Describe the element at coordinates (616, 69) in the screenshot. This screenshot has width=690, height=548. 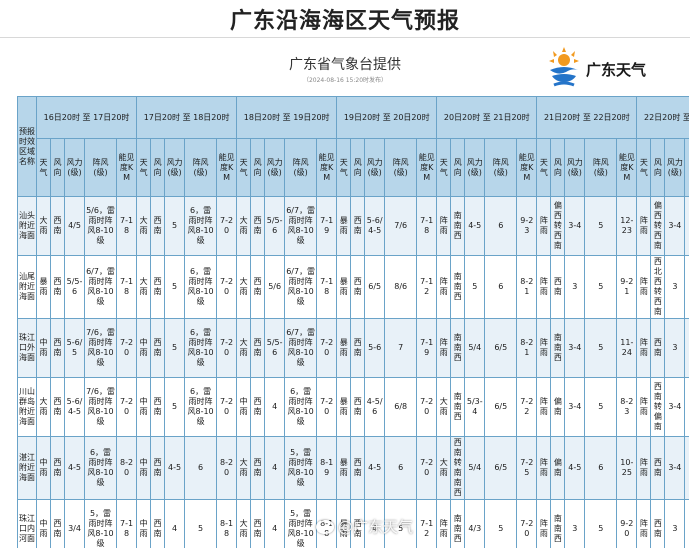
I see `logo-text: 广东天气` at that location.